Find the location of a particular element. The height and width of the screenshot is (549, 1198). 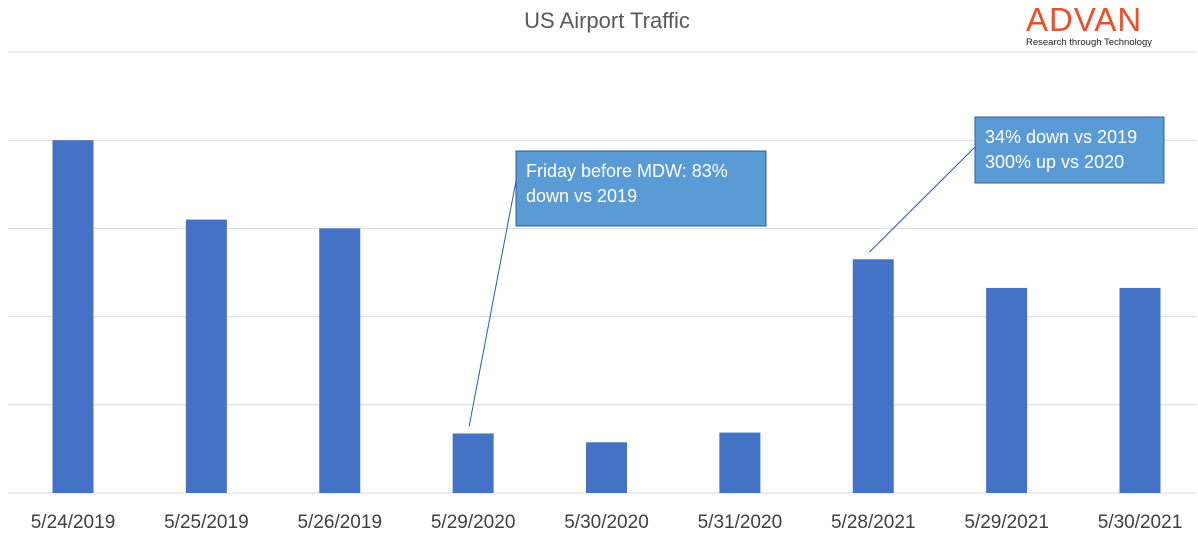

chart-title: US Airport Traffic is located at coordinates (607, 20).